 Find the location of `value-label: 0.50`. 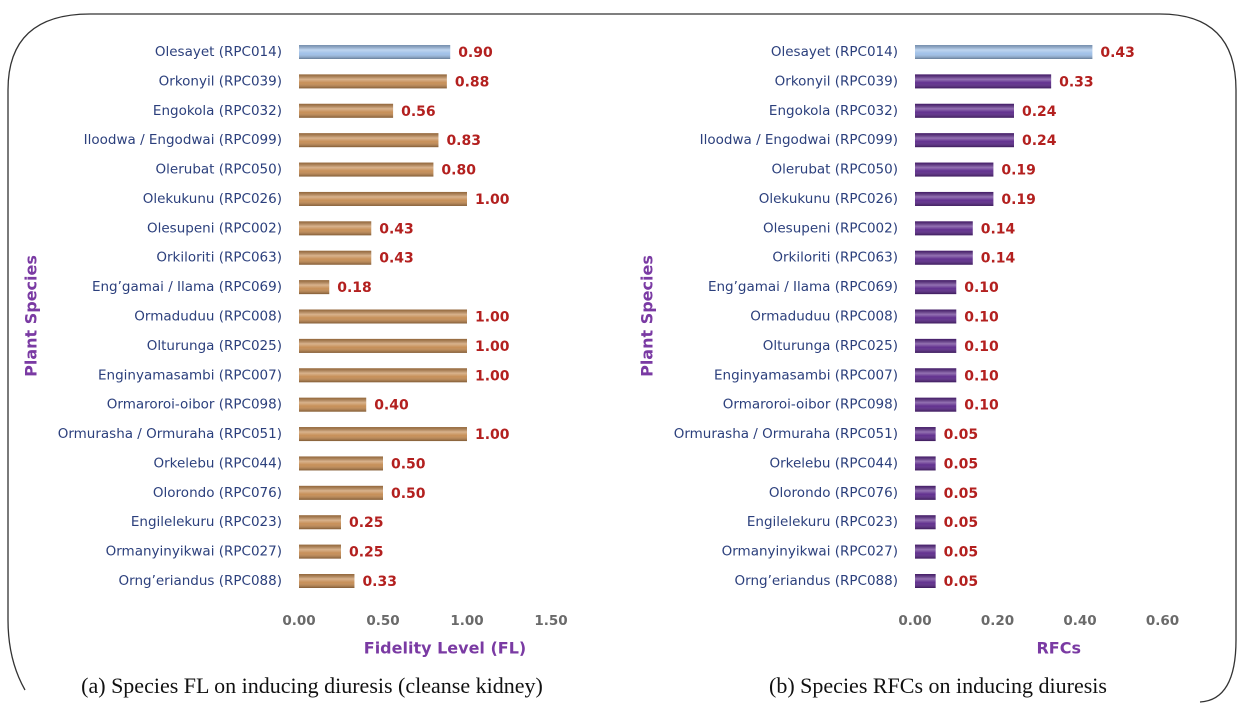

value-label: 0.50 is located at coordinates (408, 494).